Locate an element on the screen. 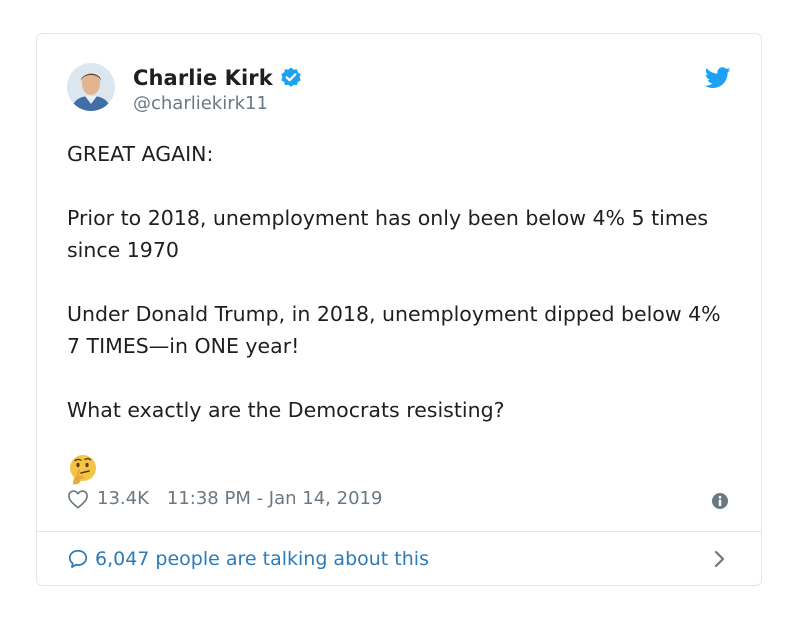  author-display-name: Charlie Kirk is located at coordinates (203, 78).